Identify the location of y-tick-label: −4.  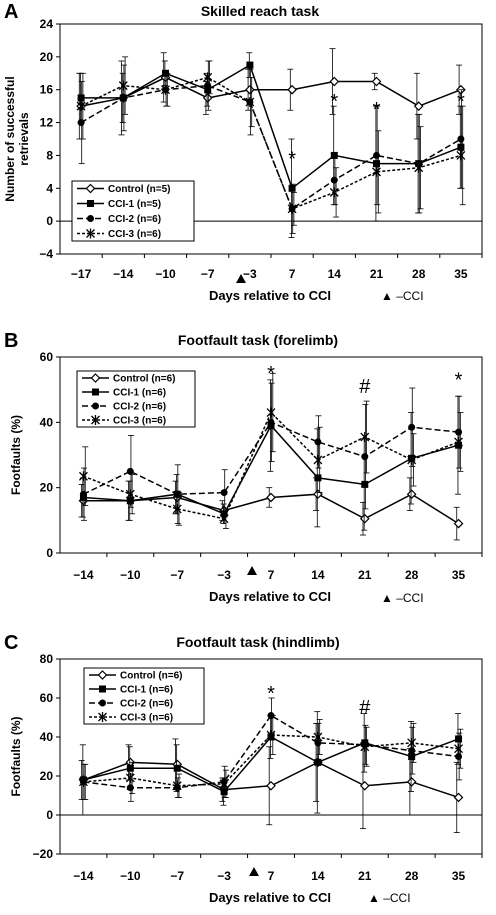
(46, 254).